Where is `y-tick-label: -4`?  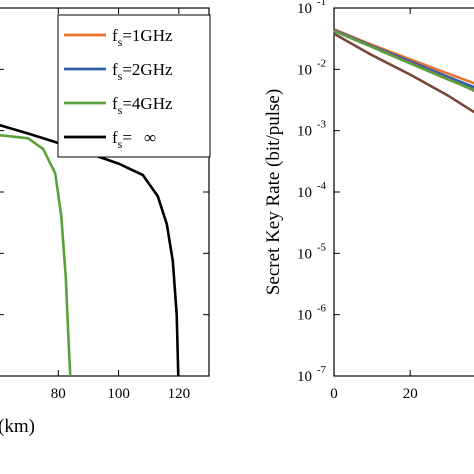
y-tick-label: -4 is located at coordinates (322, 186).